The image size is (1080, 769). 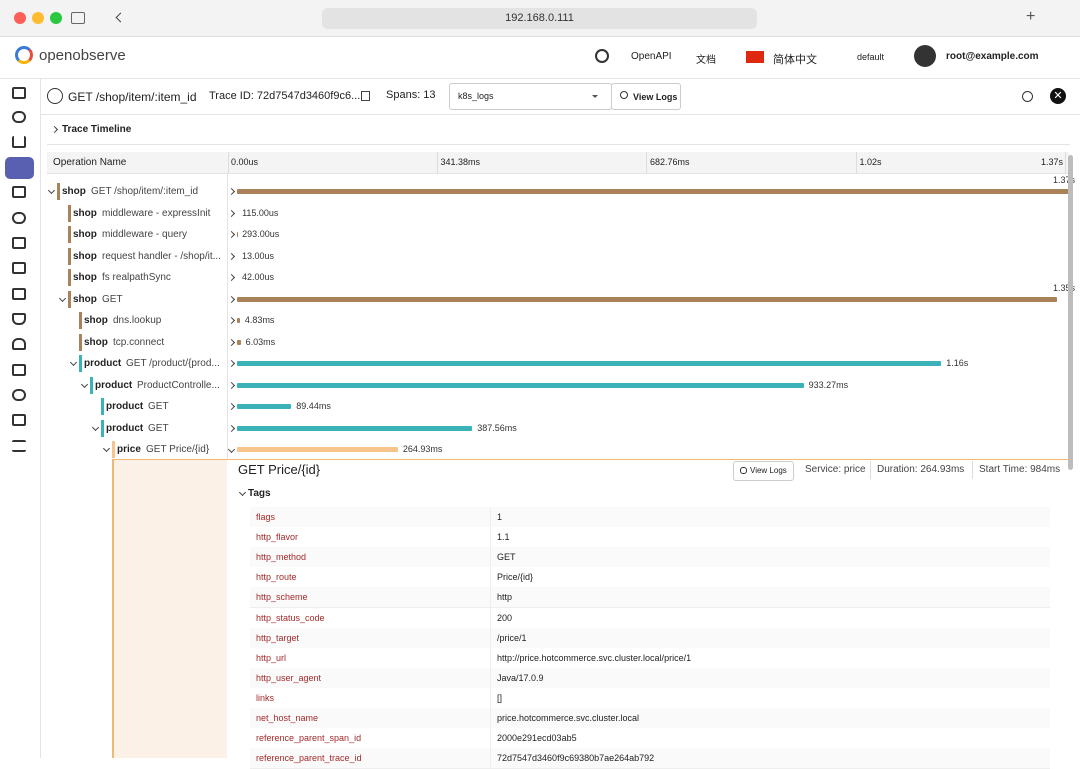 I want to click on nav-link: OpenAPI, so click(x=651, y=56).